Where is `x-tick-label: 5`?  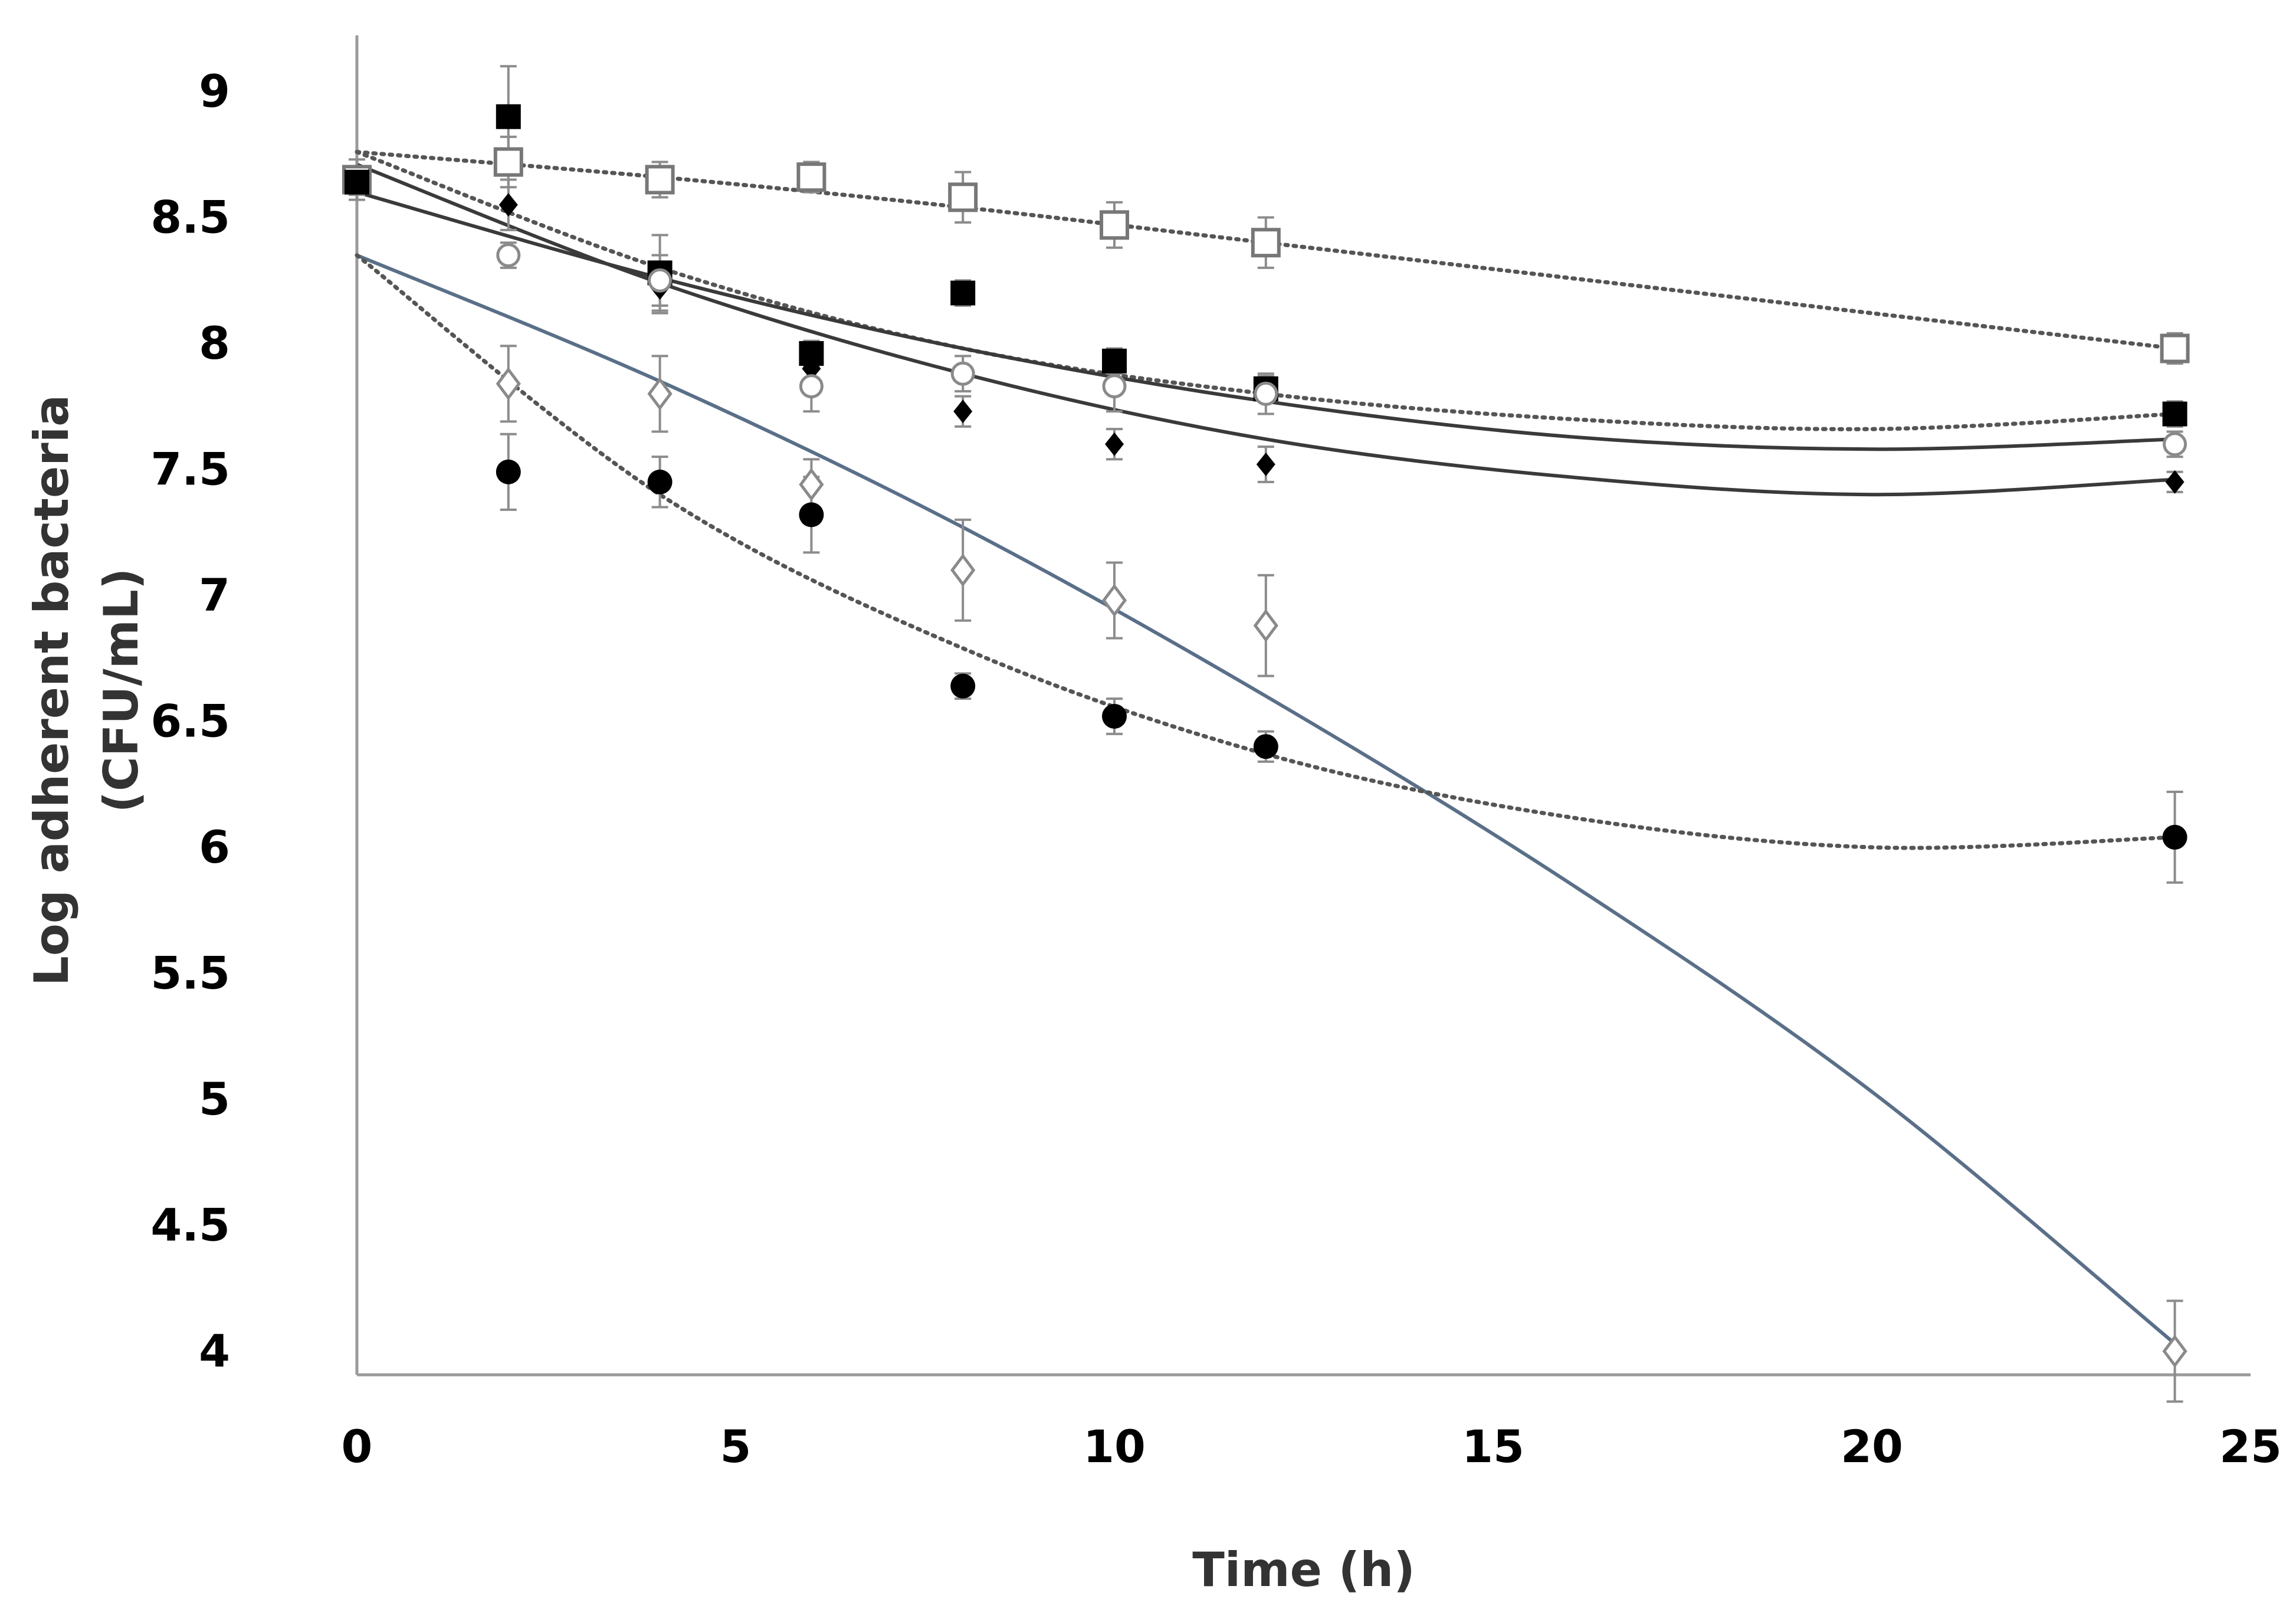
x-tick-label: 5 is located at coordinates (736, 1446).